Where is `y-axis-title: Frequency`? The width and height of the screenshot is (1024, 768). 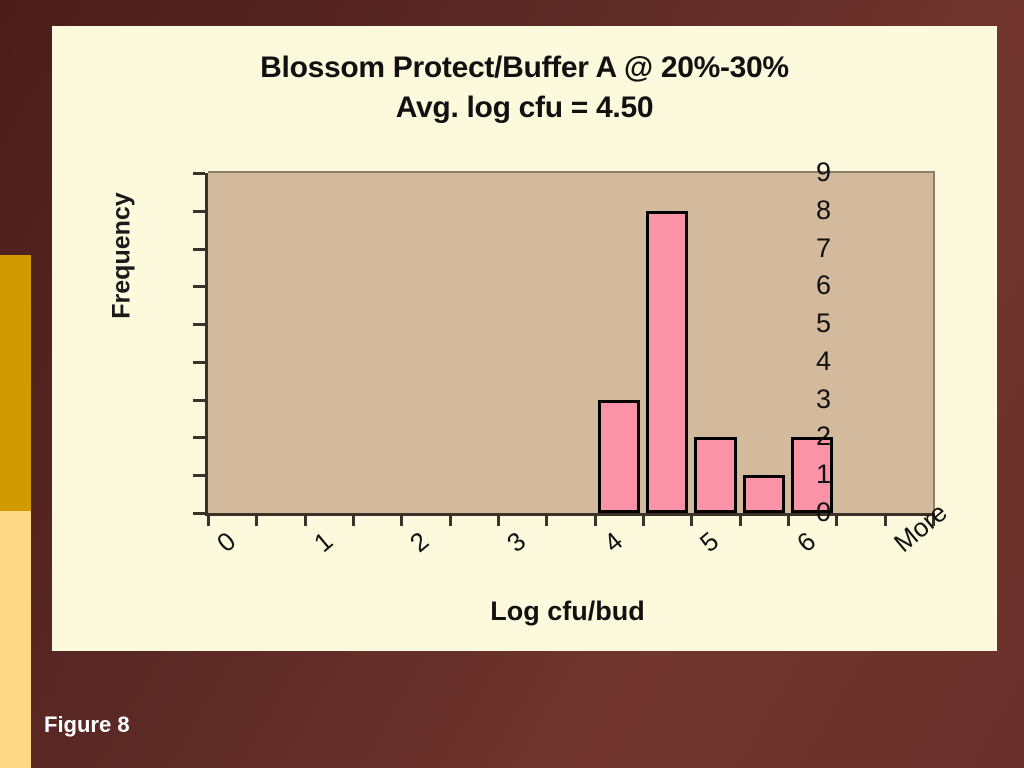
y-axis-title: Frequency is located at coordinates (121, 255).